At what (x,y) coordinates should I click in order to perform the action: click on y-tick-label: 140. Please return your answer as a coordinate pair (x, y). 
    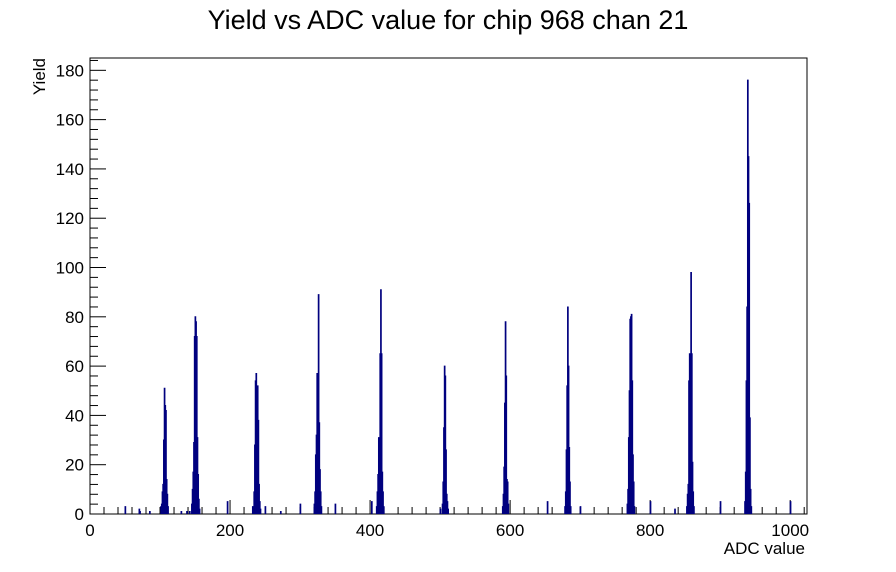
    Looking at the image, I should click on (70, 169).